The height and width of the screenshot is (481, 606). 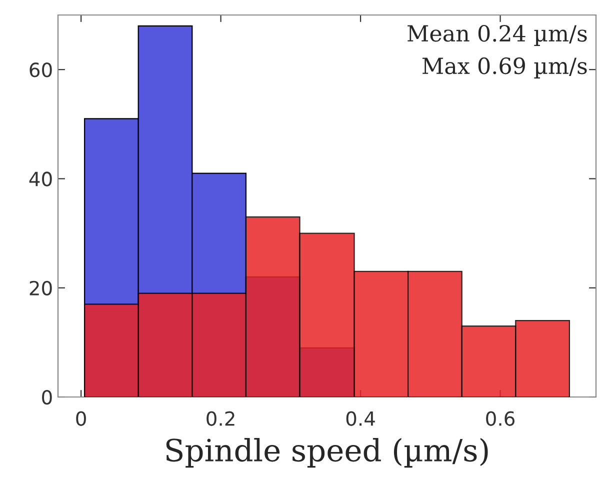 What do you see at coordinates (40, 179) in the screenshot?
I see `y-tick-label: 40` at bounding box center [40, 179].